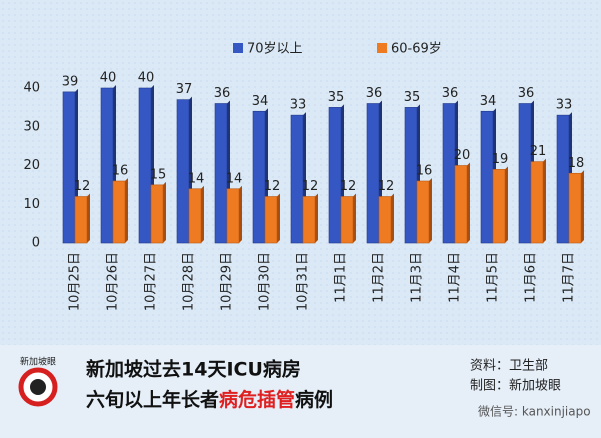 This screenshot has height=438, width=601. What do you see at coordinates (31, 204) in the screenshot?
I see `y-tick-label: 10` at bounding box center [31, 204].